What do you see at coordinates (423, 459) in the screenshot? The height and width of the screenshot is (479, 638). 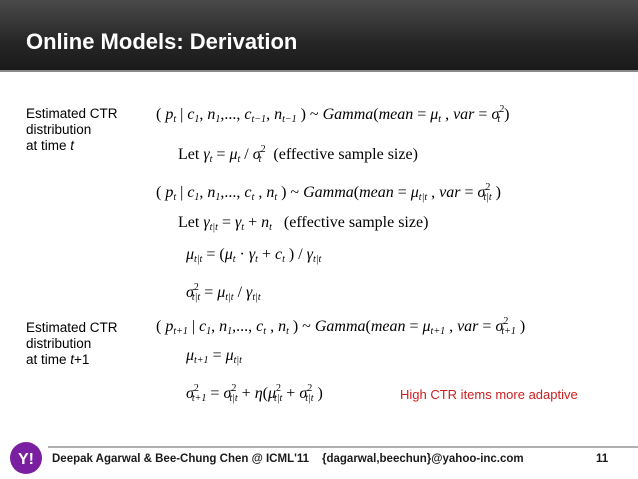 I see `footer-email: {dagarwal,beechun}@yahoo-inc.com` at bounding box center [423, 459].